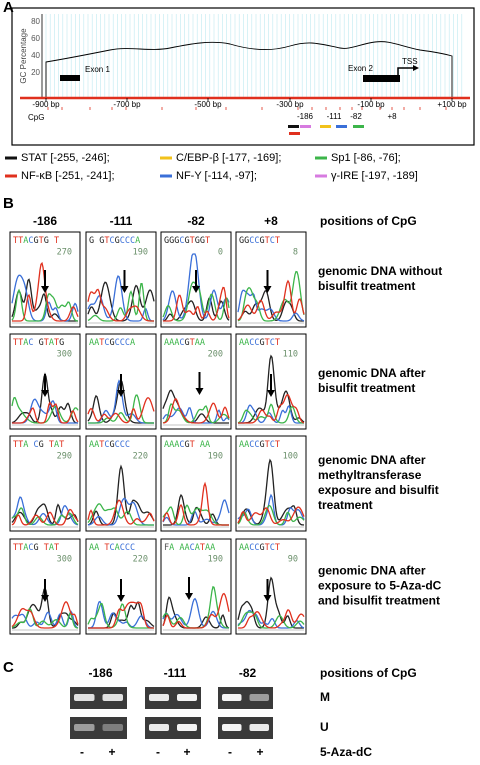 This screenshot has height=765, width=480. What do you see at coordinates (98, 698) in the screenshot?
I see `gel` at bounding box center [98, 698].